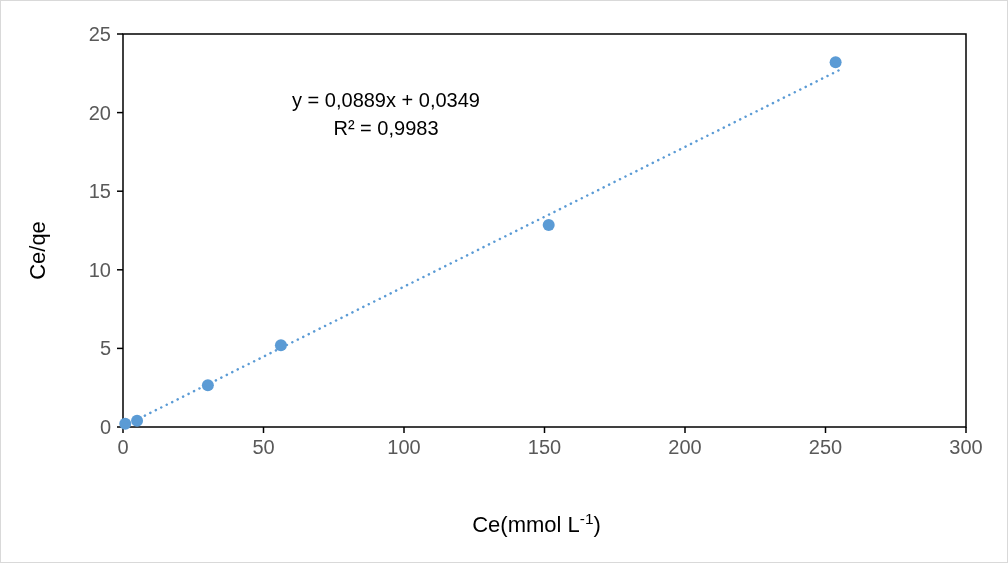 This screenshot has height=563, width=1008. What do you see at coordinates (544, 447) in the screenshot?
I see `x-tick-label: 150` at bounding box center [544, 447].